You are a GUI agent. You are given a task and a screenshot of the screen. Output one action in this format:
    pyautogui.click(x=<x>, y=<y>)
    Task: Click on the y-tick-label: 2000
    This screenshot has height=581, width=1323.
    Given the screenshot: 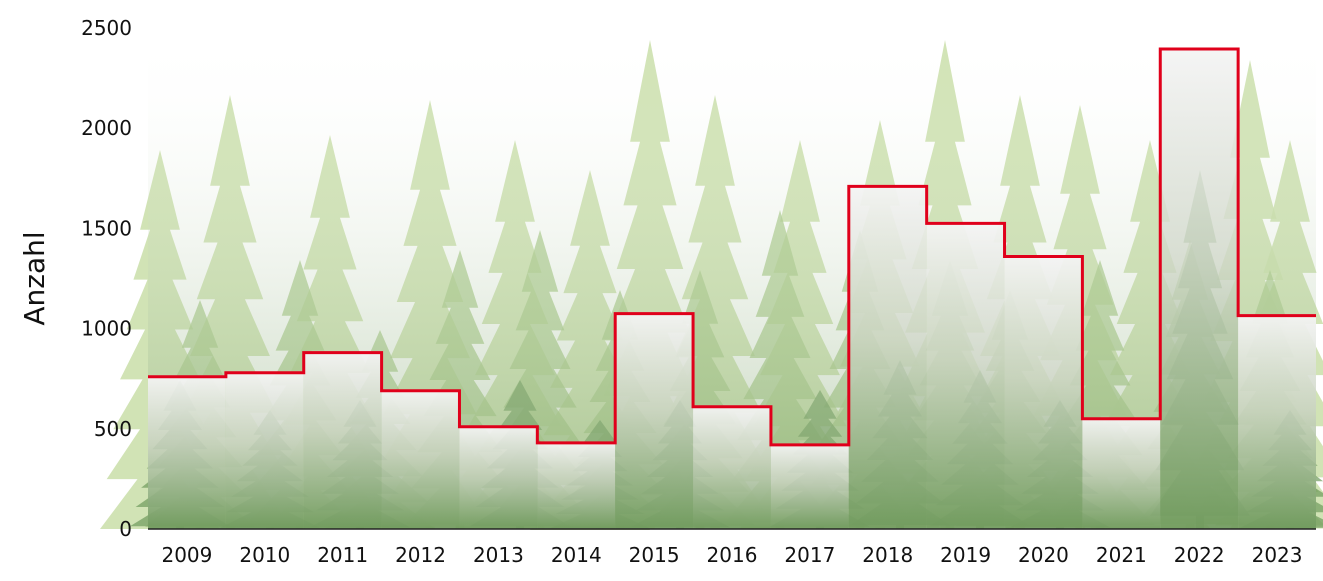 What is the action you would take?
    pyautogui.click(x=106, y=128)
    